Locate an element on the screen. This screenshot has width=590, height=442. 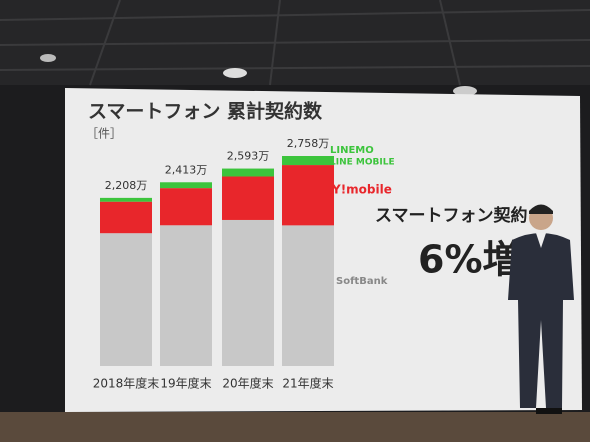
presenter is located at coordinates (541, 309).